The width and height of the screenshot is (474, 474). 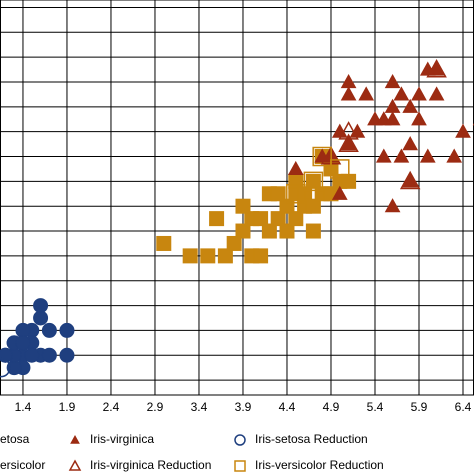 I want to click on x-tick-label: 3.4, so click(x=199, y=407).